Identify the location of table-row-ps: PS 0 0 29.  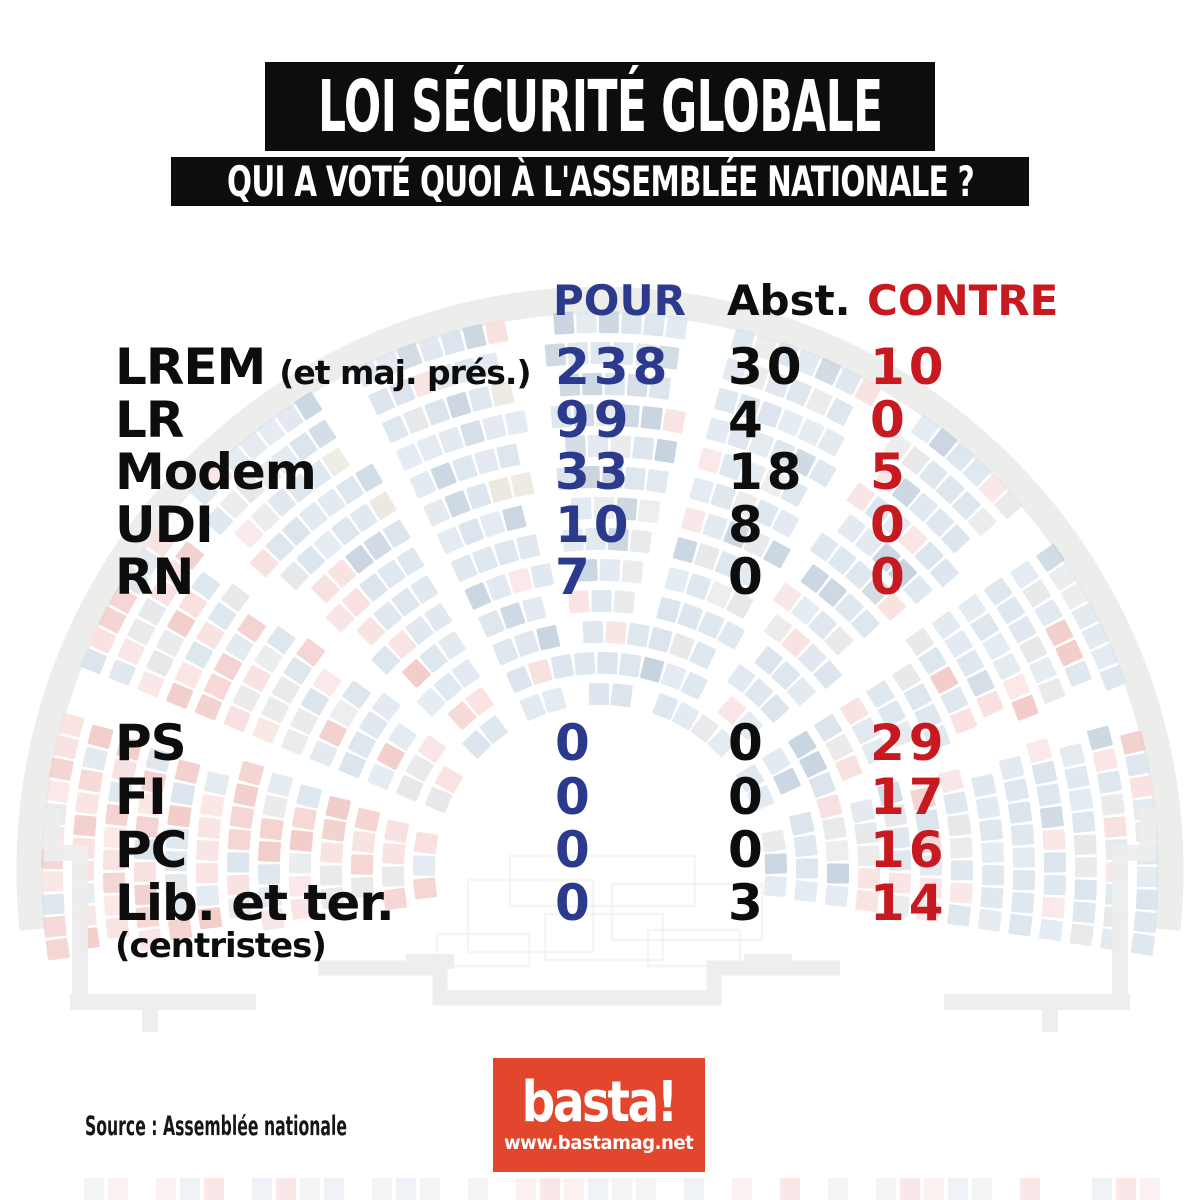
(620, 743).